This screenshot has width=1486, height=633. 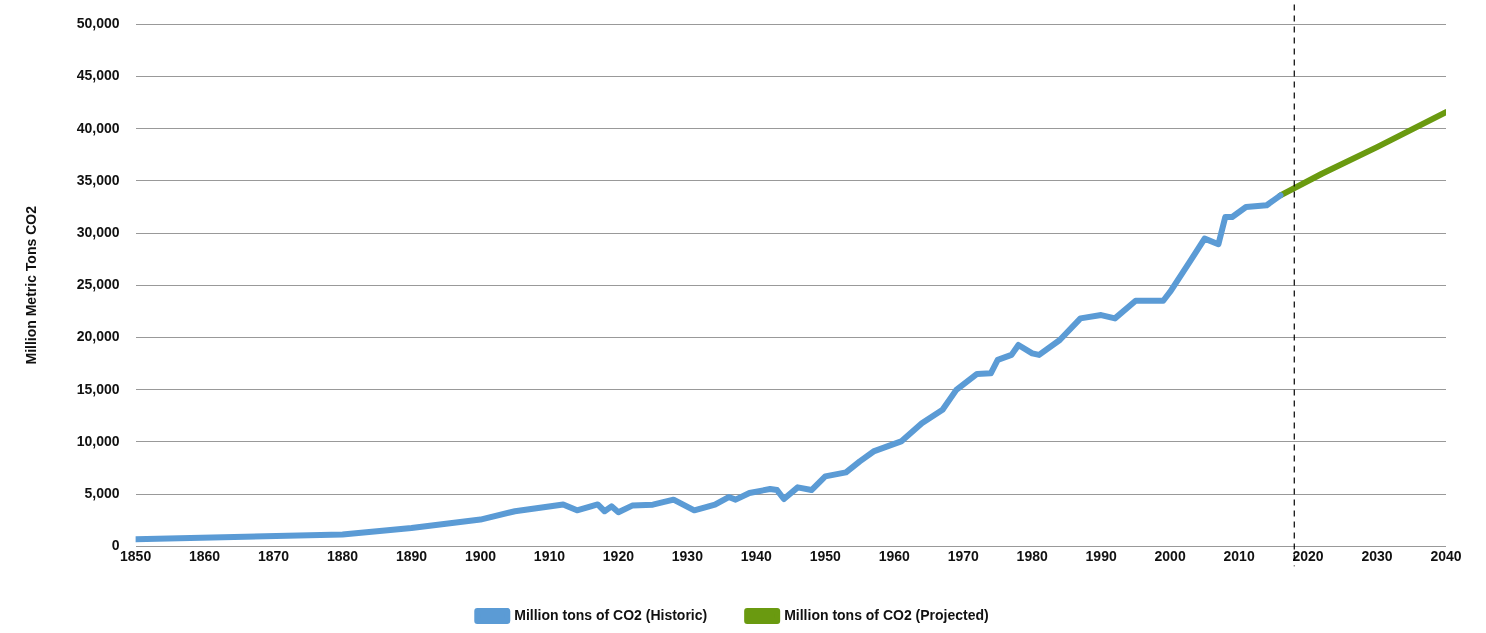 I want to click on x-tick-label: 1870, so click(x=273, y=556).